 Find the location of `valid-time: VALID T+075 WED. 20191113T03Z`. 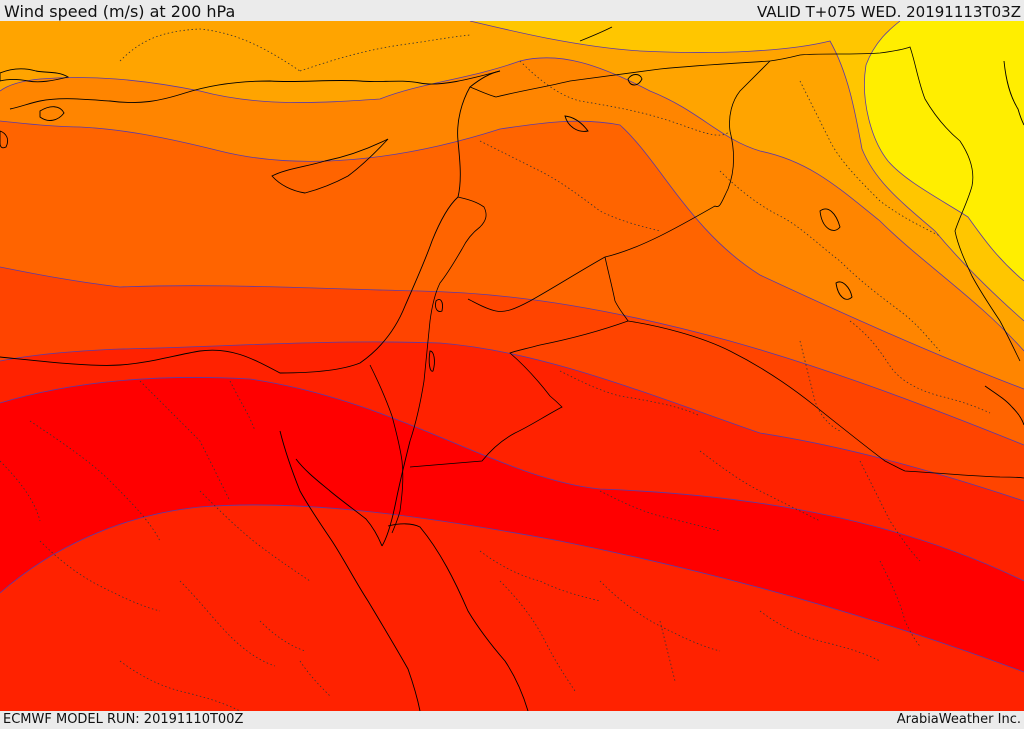

valid-time: VALID T+075 WED. 20191113T03Z is located at coordinates (888, 12).